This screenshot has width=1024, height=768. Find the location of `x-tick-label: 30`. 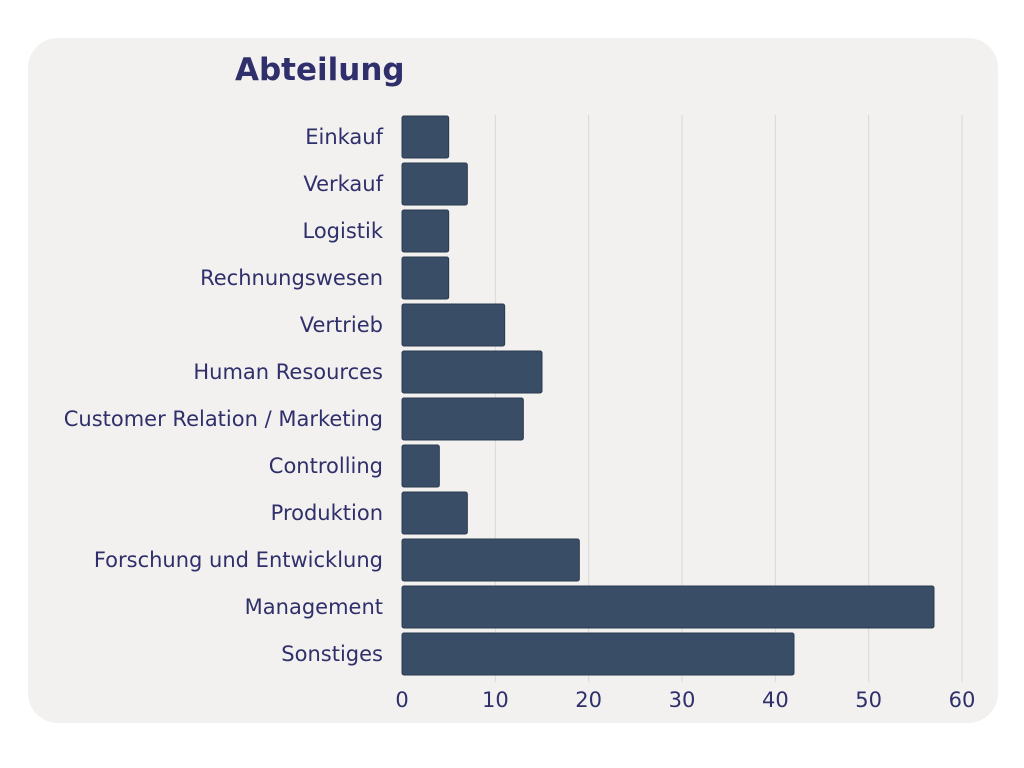

x-tick-label: 30 is located at coordinates (682, 700).